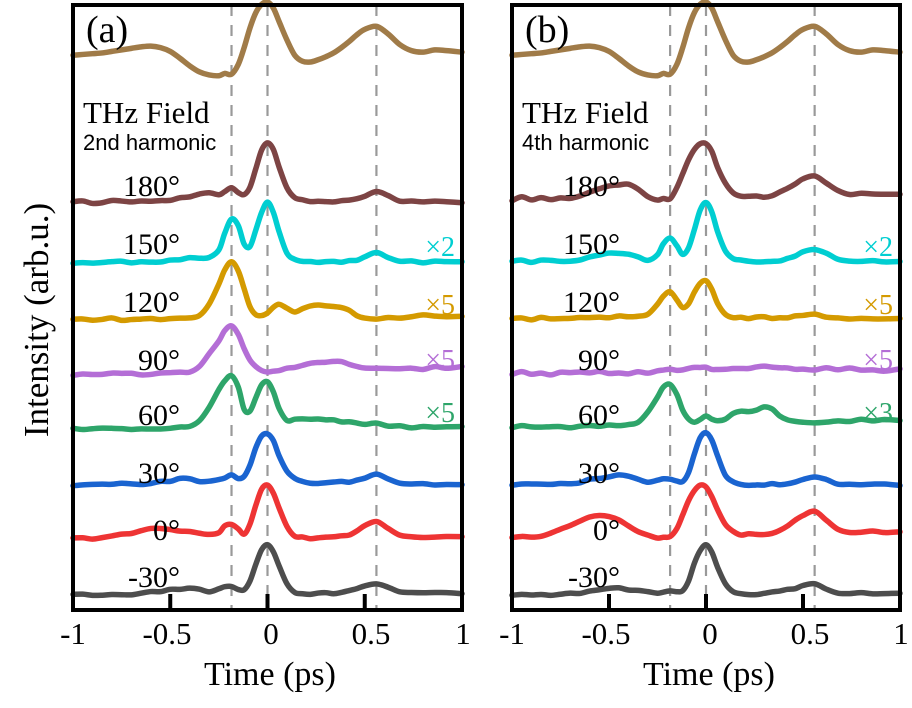 The width and height of the screenshot is (912, 708). Describe the element at coordinates (159, 360) in the screenshot. I see `panel-a-angle-90: 90°` at that location.